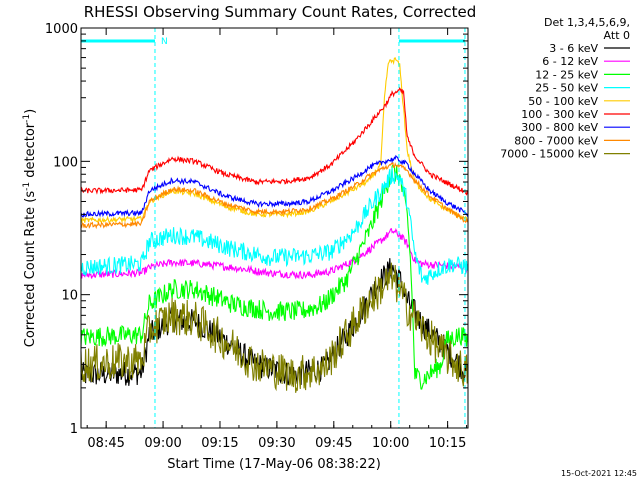 Image resolution: width=640 pixels, height=480 pixels. What do you see at coordinates (599, 473) in the screenshot?
I see `footer-timestamp: 15-Oct-2021 12:45` at bounding box center [599, 473].